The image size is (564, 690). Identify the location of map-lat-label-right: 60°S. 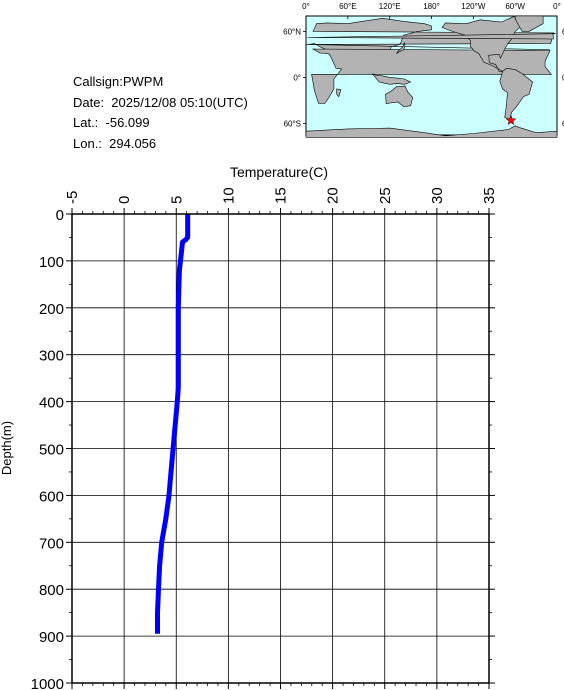
(563, 123).